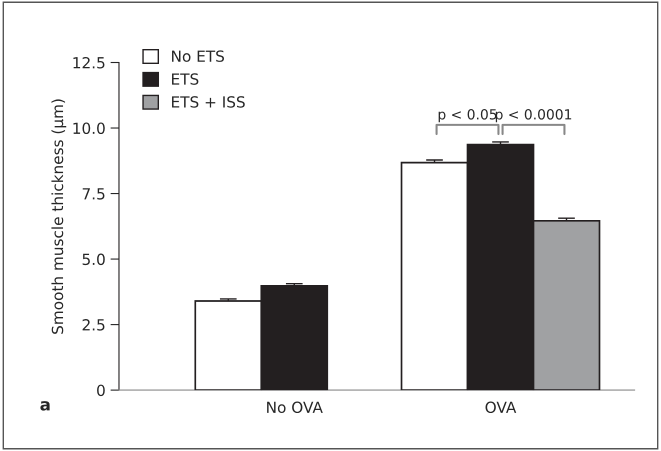 The image size is (661, 451). Describe the element at coordinates (198, 56) in the screenshot. I see `legend-label: No ETS` at that location.